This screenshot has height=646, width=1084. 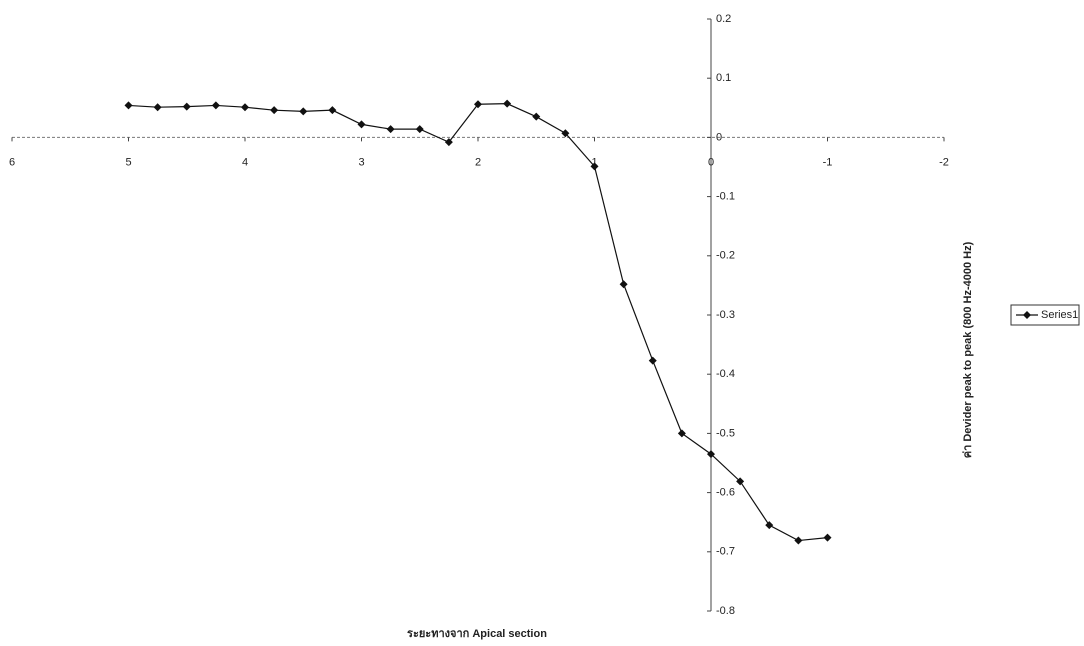 I want to click on x-tick-label: 4, so click(x=245, y=162).